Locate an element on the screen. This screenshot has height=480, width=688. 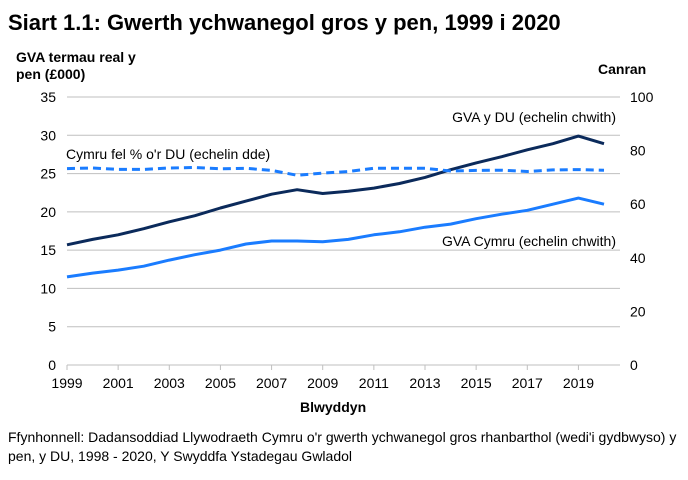
y2-tick-label: 60 is located at coordinates (638, 204).